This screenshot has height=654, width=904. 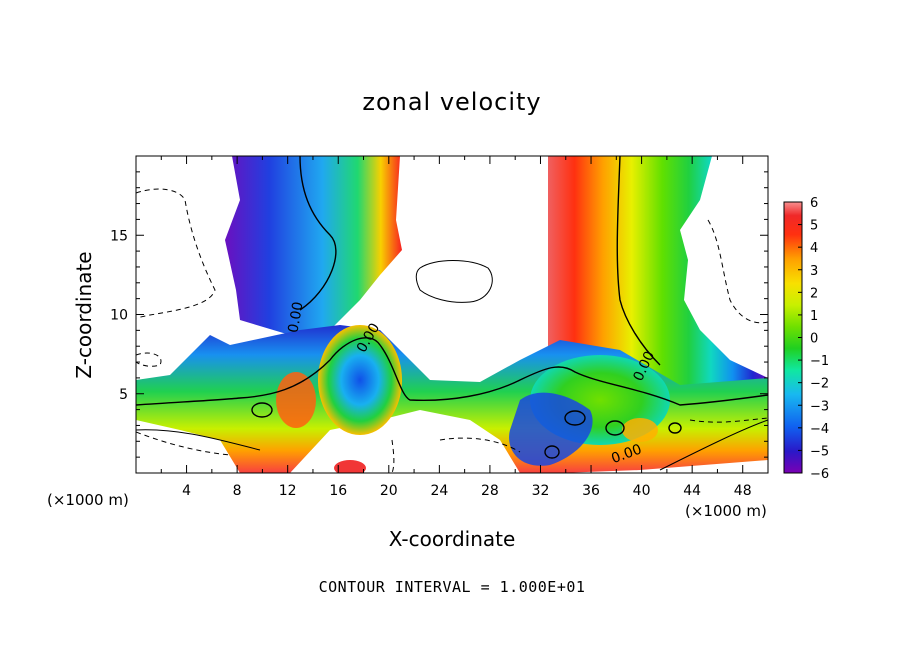 What do you see at coordinates (490, 491) in the screenshot?
I see `x-tick-label: 28` at bounding box center [490, 491].